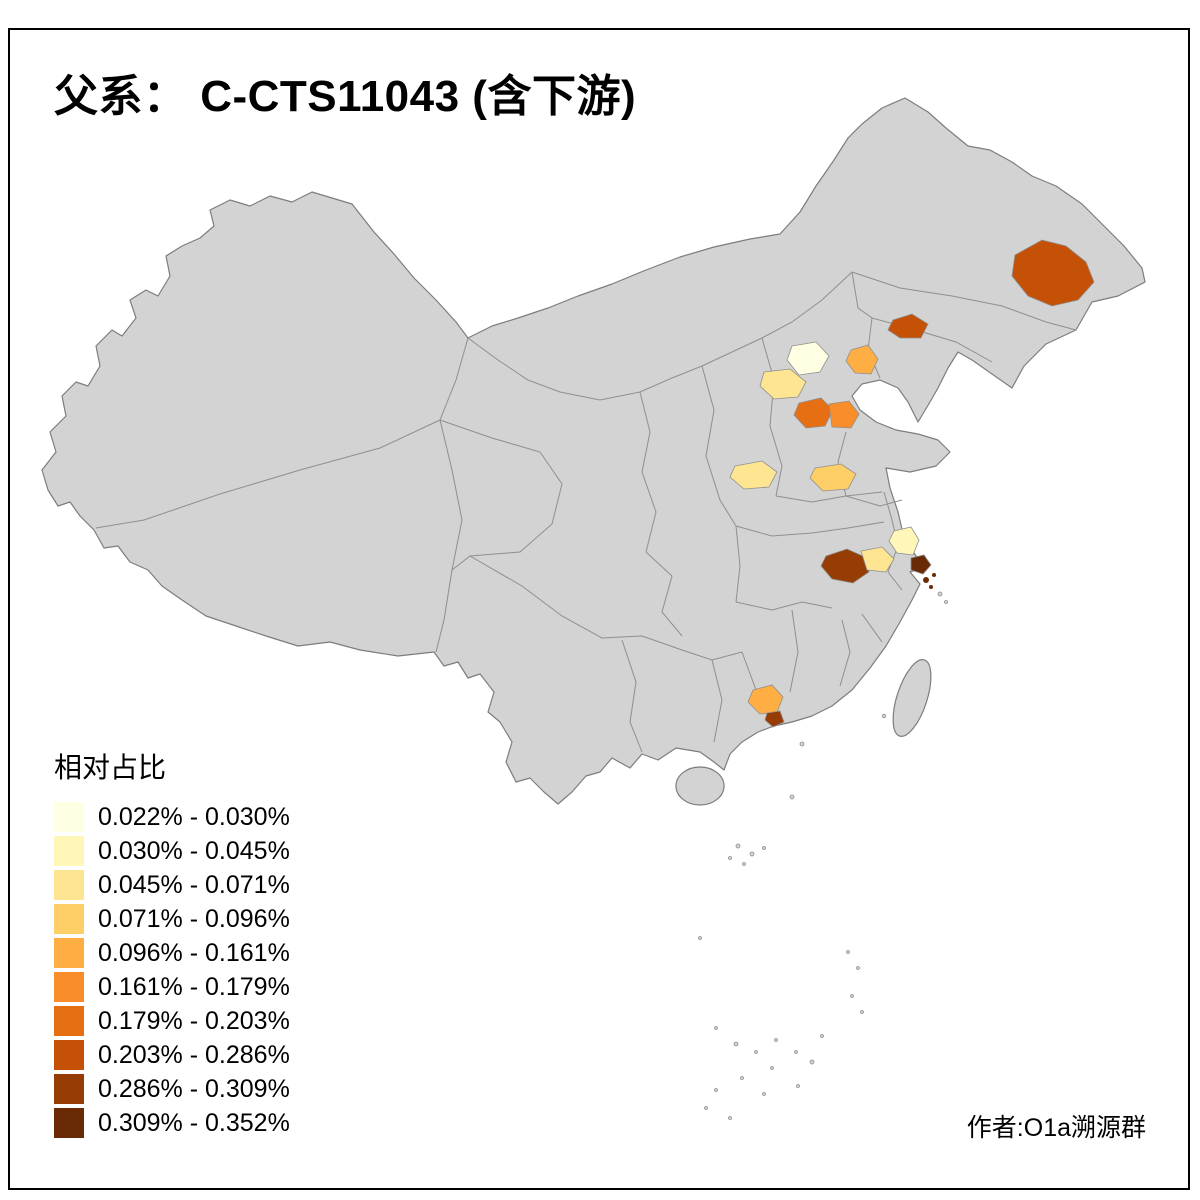 The width and height of the screenshot is (1200, 1200). I want to click on legend-label: 0.203% - 0.286%, so click(194, 1054).